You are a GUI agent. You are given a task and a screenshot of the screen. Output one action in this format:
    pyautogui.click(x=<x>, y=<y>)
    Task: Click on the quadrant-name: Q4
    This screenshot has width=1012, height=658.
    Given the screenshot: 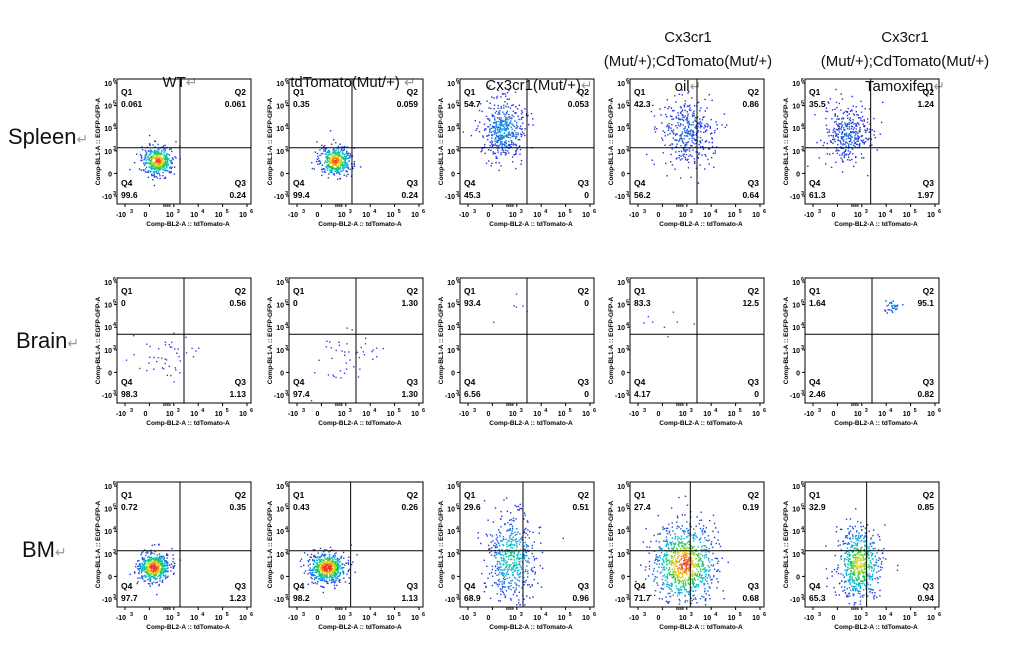 What is the action you would take?
    pyautogui.click(x=299, y=382)
    